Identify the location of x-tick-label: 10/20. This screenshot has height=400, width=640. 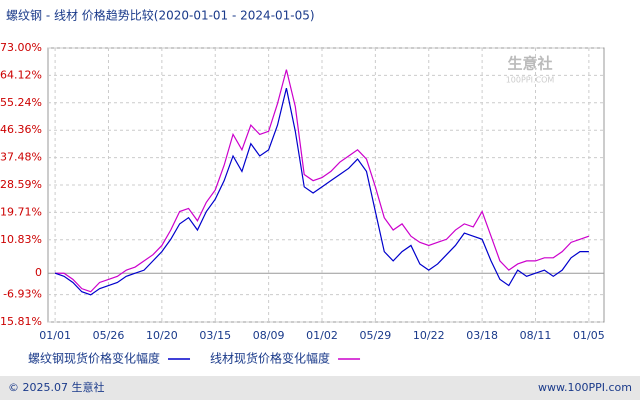
(162, 335).